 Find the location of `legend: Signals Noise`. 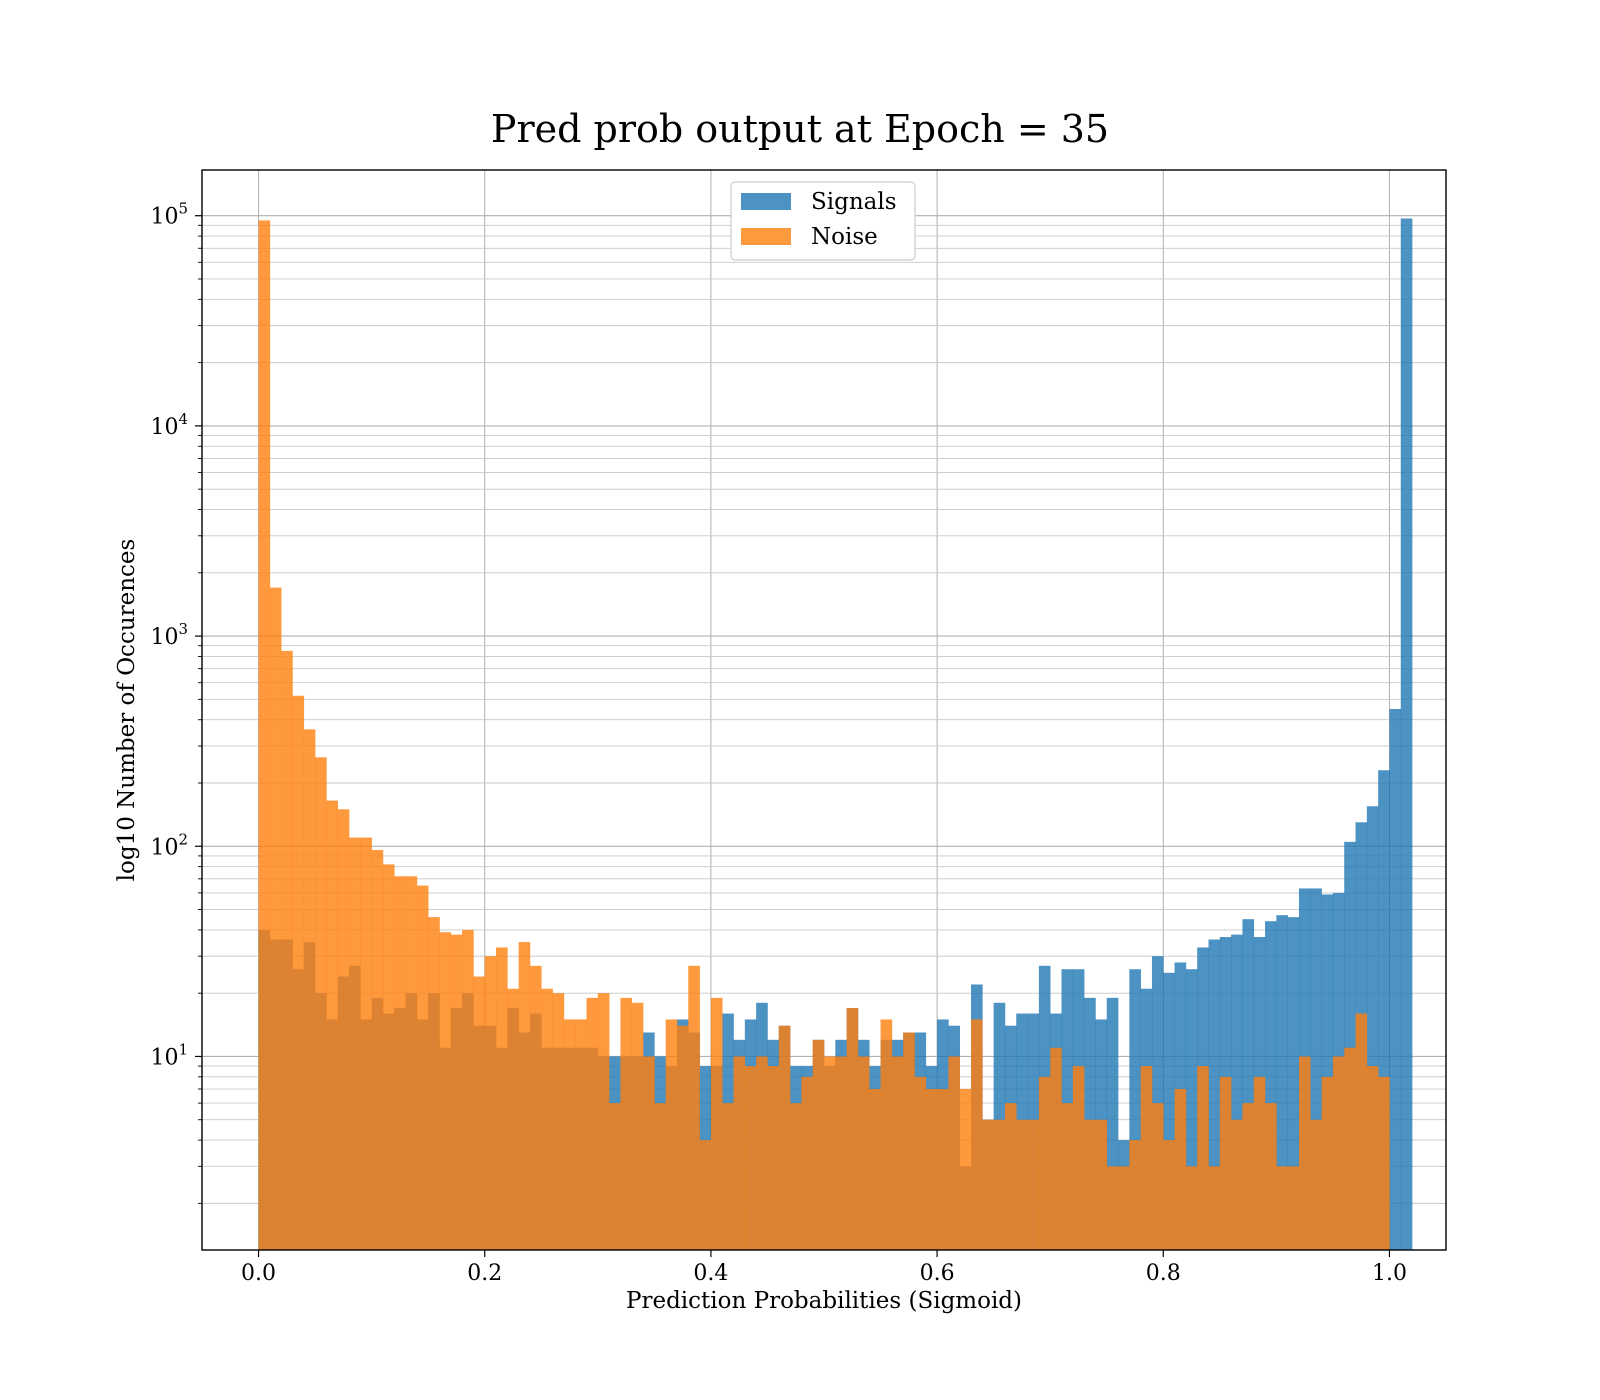

legend: Signals Noise is located at coordinates (823, 221).